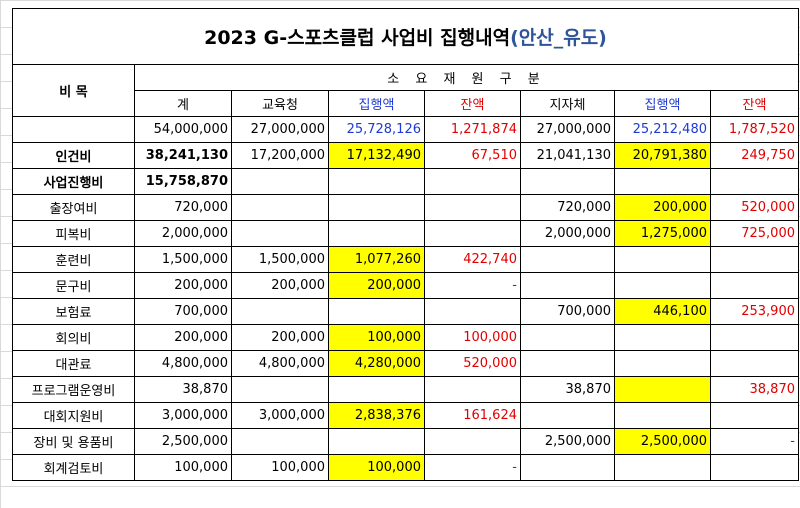  I want to click on totals-label-cell, so click(73, 129).